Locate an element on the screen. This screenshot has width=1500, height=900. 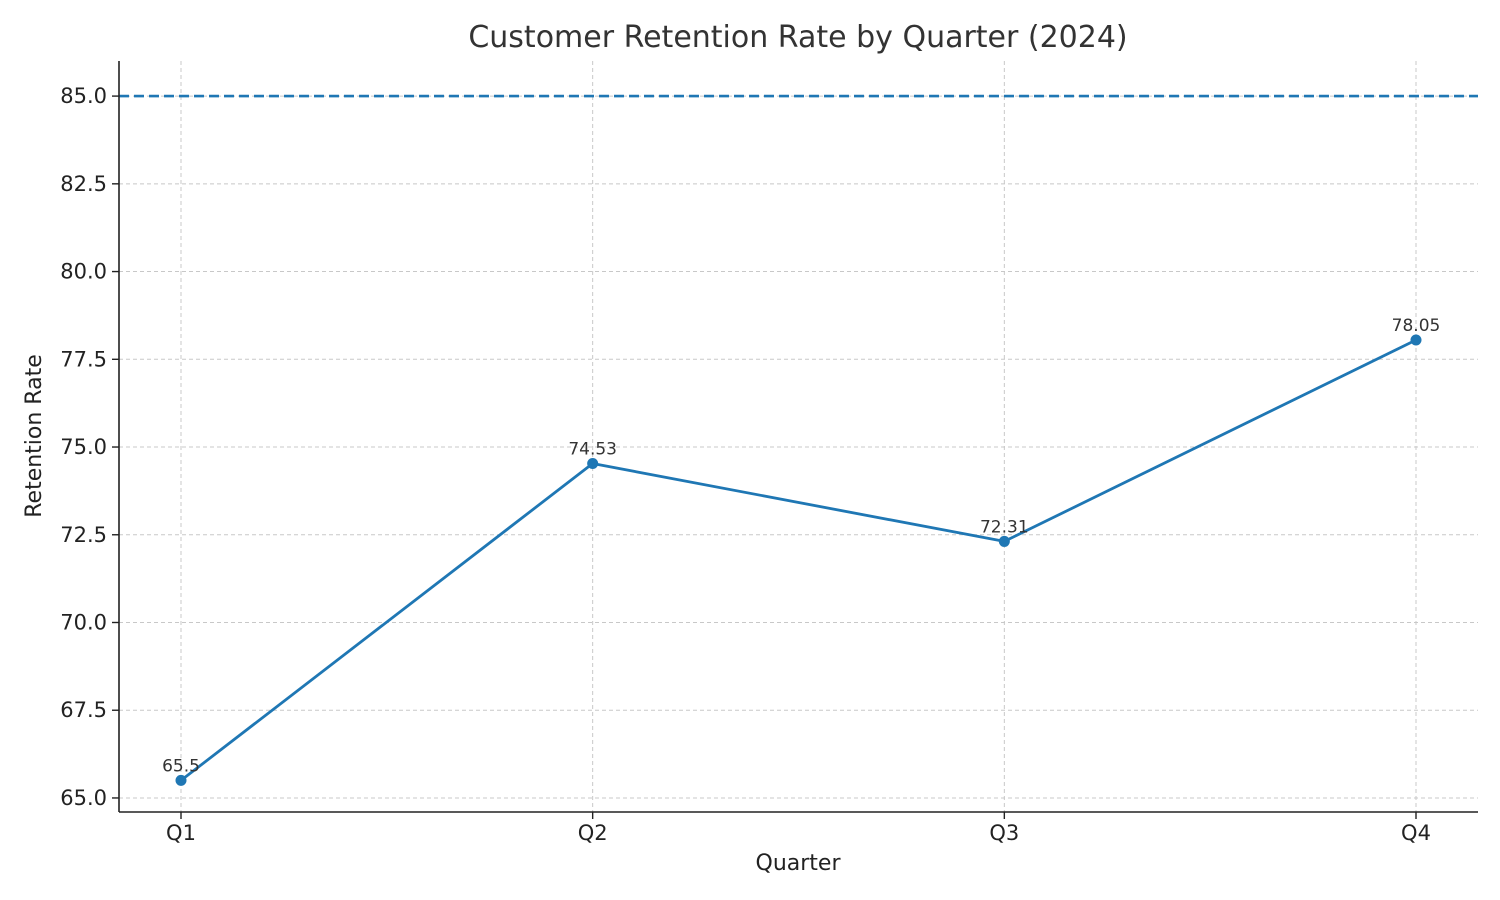
y-axis-label: Retention Rate is located at coordinates (34, 436).